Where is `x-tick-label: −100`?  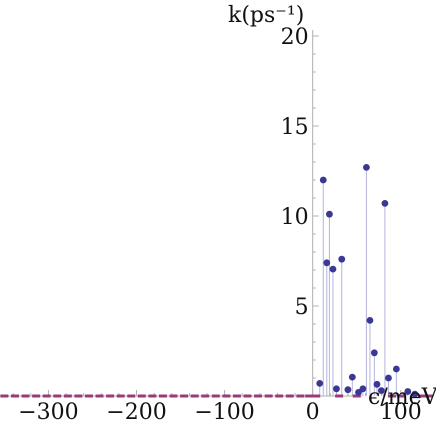
x-tick-label: −100 is located at coordinates (224, 412).